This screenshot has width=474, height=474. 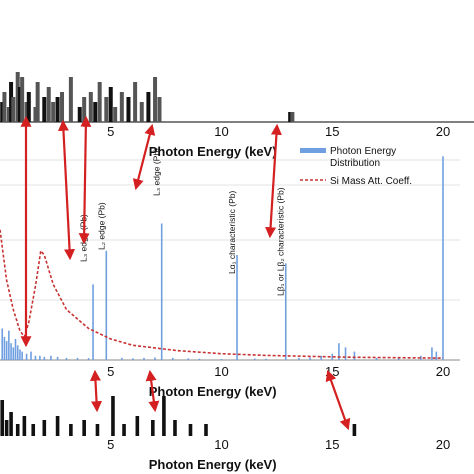 What do you see at coordinates (332, 371) in the screenshot?
I see `mid-tick-label: 15` at bounding box center [332, 371].